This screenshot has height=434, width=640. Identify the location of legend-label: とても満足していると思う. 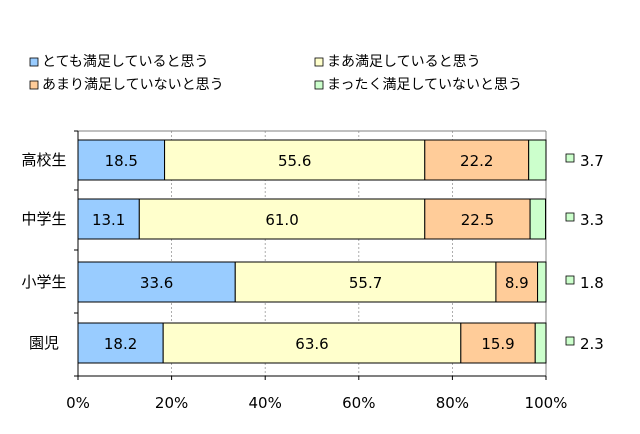
(125, 62).